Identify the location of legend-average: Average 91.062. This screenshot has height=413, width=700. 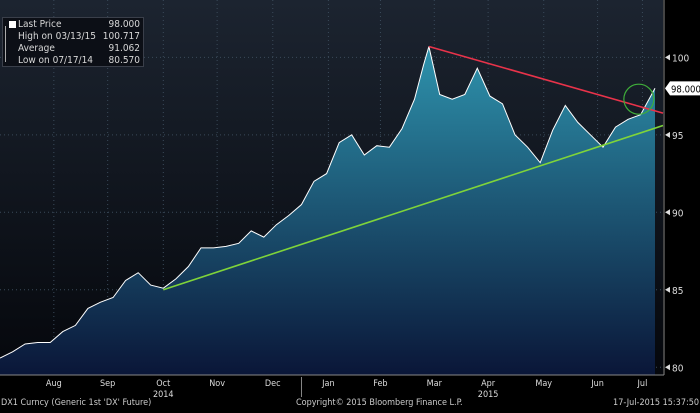
(73, 49).